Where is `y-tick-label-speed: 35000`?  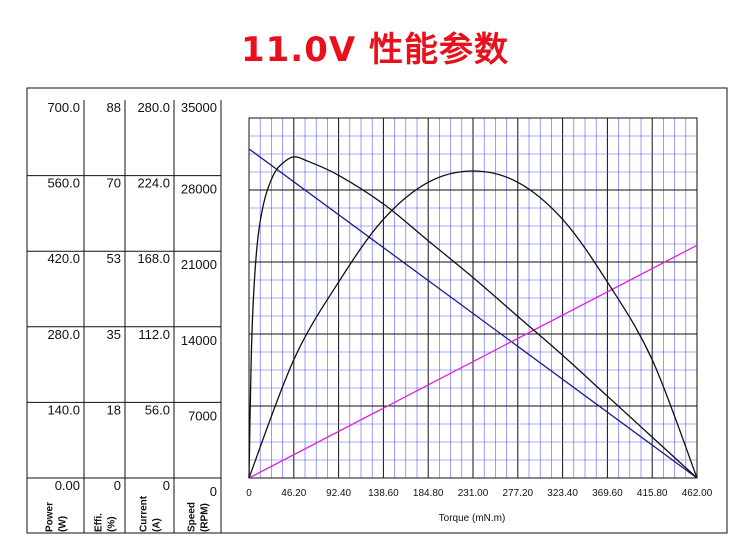
y-tick-label-speed: 35000 is located at coordinates (199, 107).